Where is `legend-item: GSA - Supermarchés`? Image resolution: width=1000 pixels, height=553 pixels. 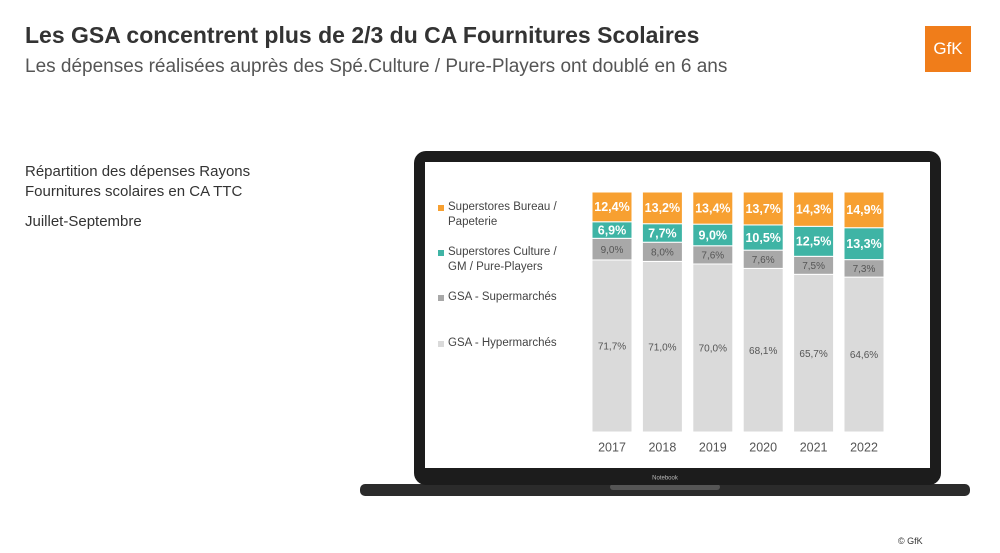 legend-item: GSA - Supermarchés is located at coordinates (505, 297).